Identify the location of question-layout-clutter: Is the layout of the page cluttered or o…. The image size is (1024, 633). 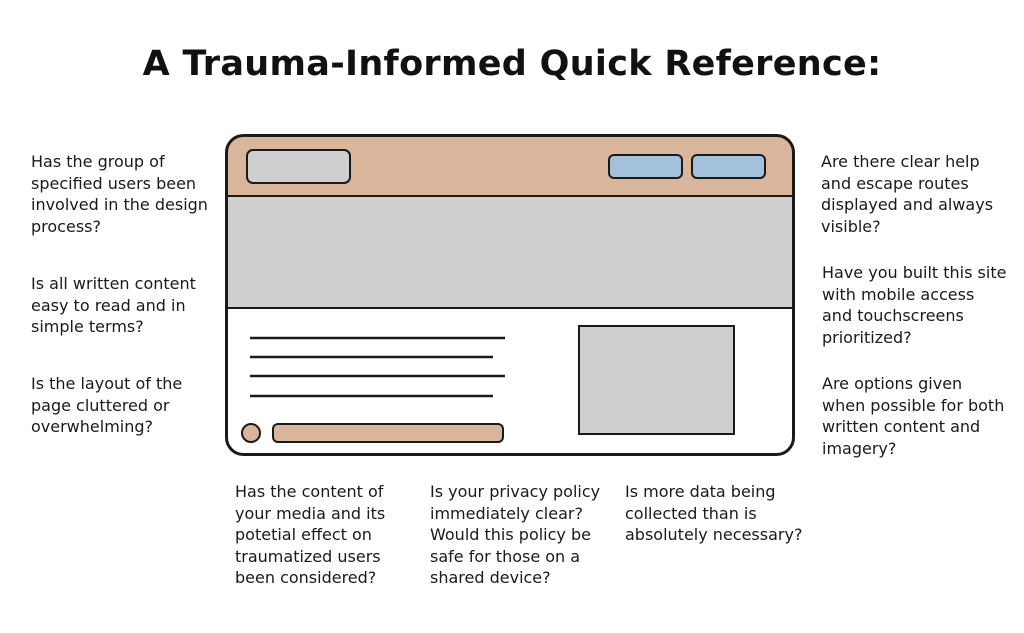
(107, 405).